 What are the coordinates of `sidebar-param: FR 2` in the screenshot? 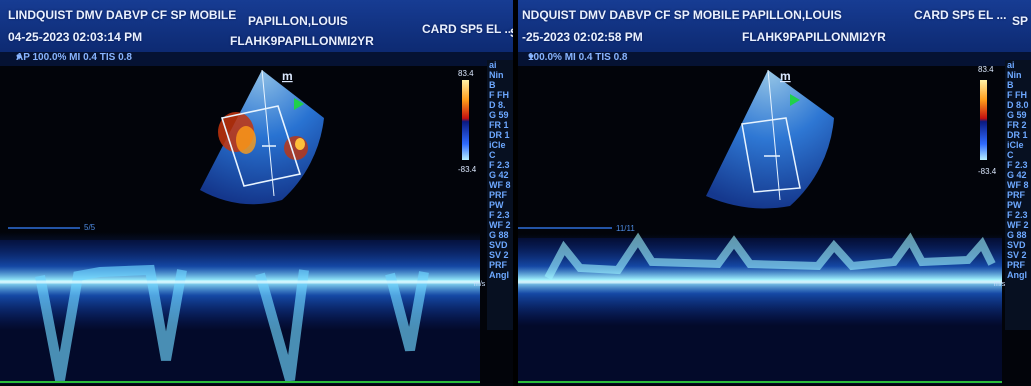 It's located at (1017, 125).